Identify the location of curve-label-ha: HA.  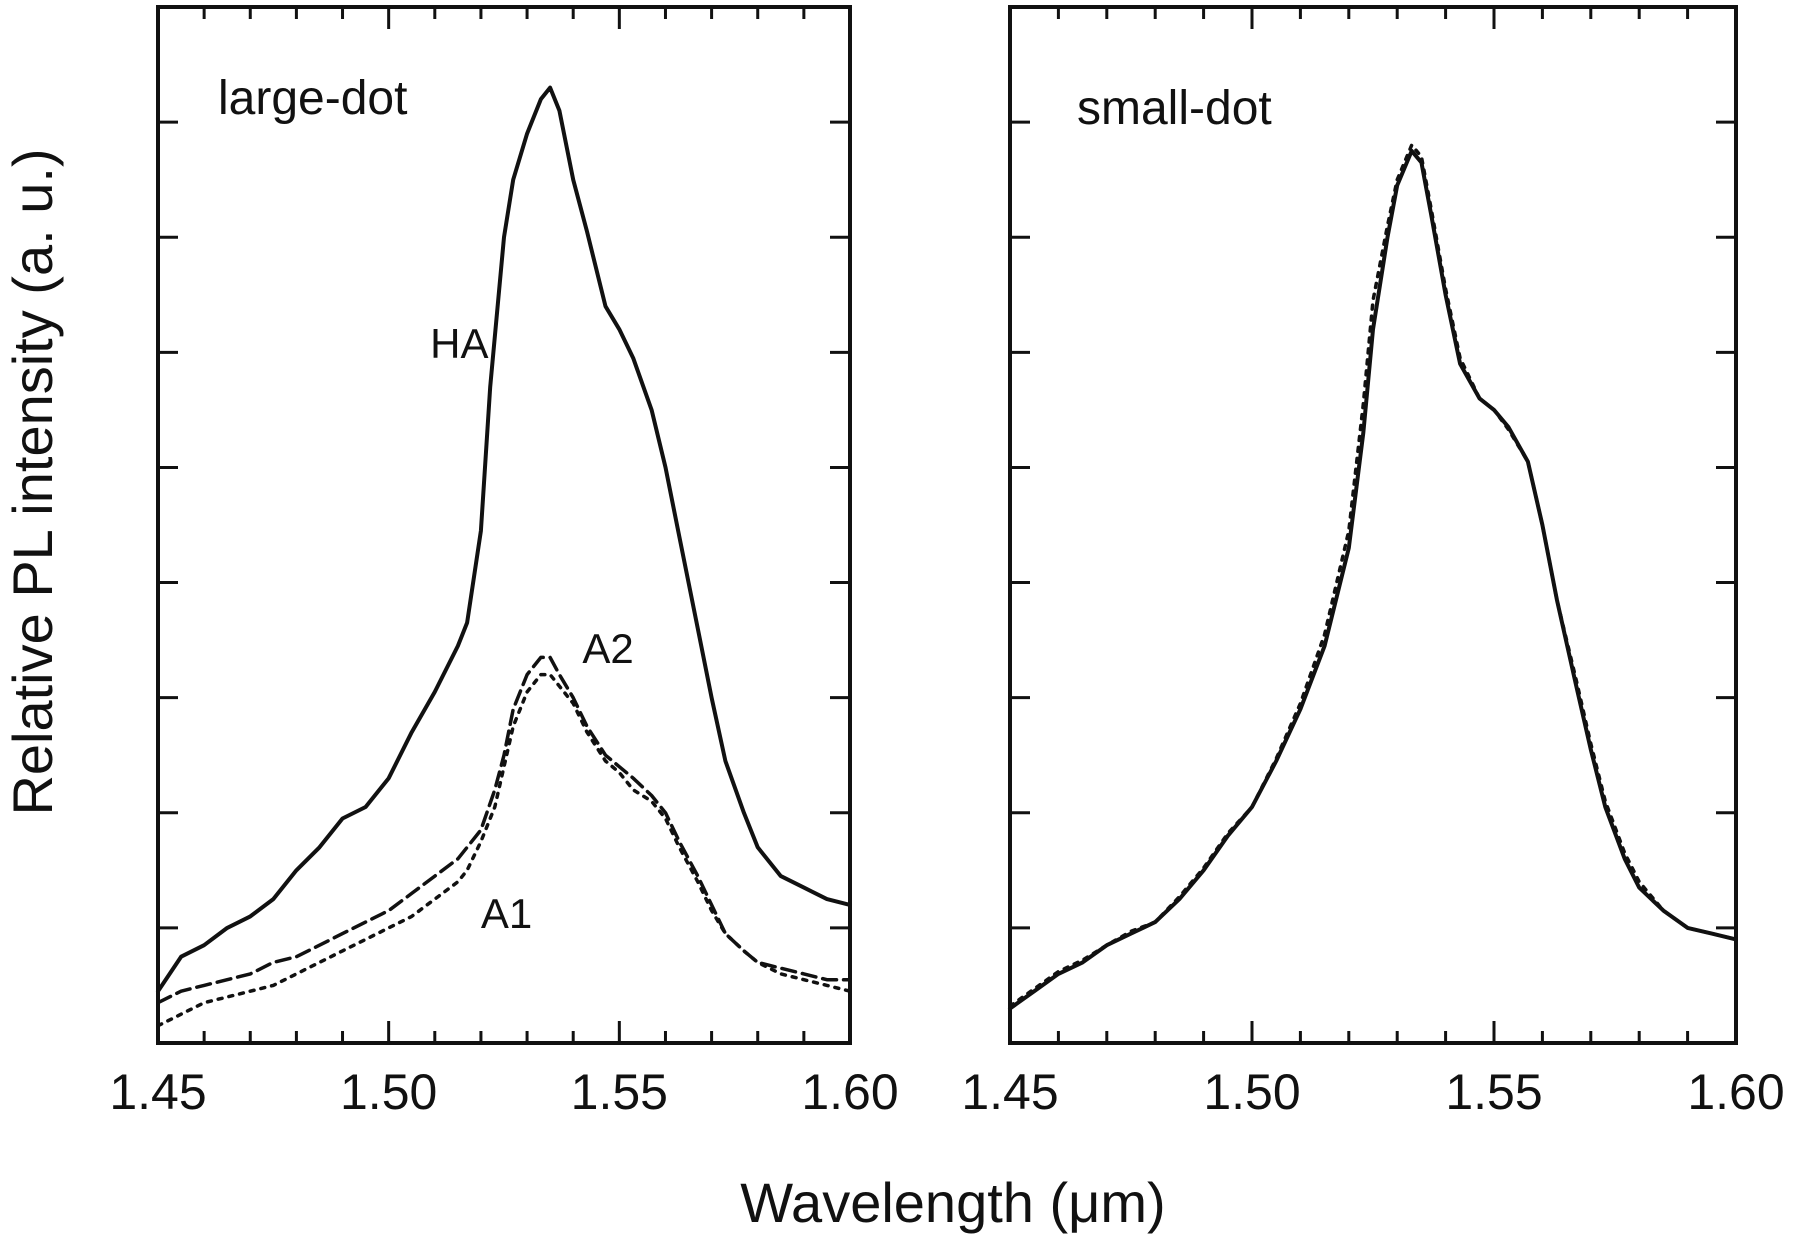
(459, 343).